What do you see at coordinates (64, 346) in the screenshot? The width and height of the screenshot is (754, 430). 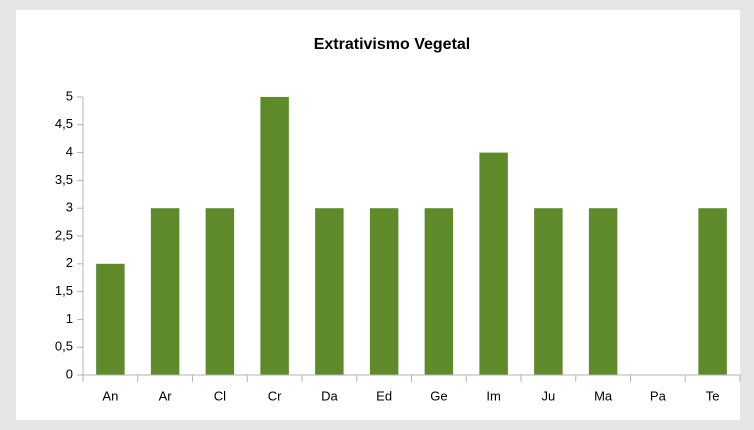 I see `y-tick-label: 0,5` at bounding box center [64, 346].